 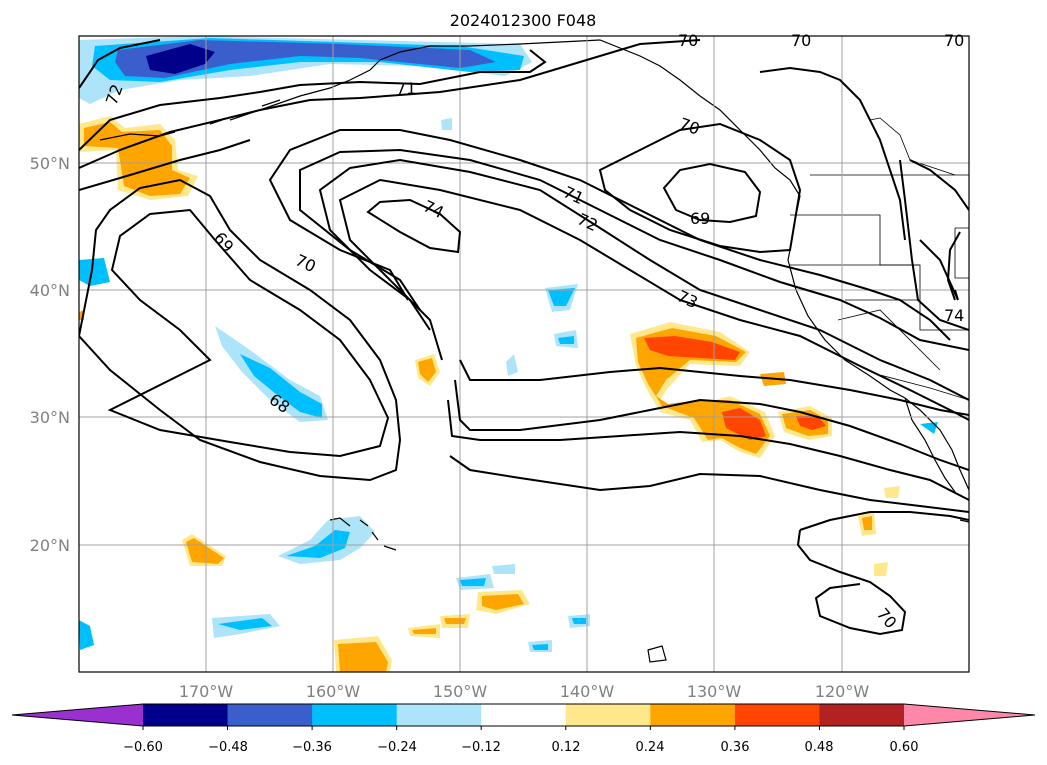 What do you see at coordinates (964, 521) in the screenshot?
I see `coastline-fragment` at bounding box center [964, 521].